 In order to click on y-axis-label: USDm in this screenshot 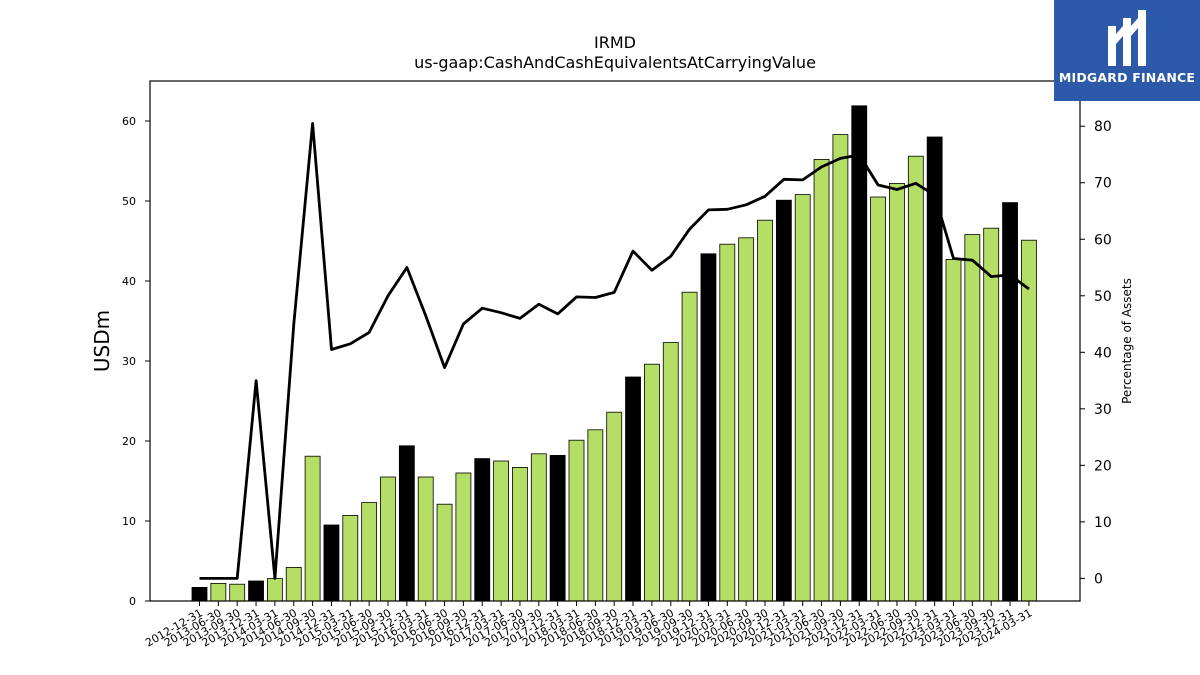, I will do `click(102, 341)`.